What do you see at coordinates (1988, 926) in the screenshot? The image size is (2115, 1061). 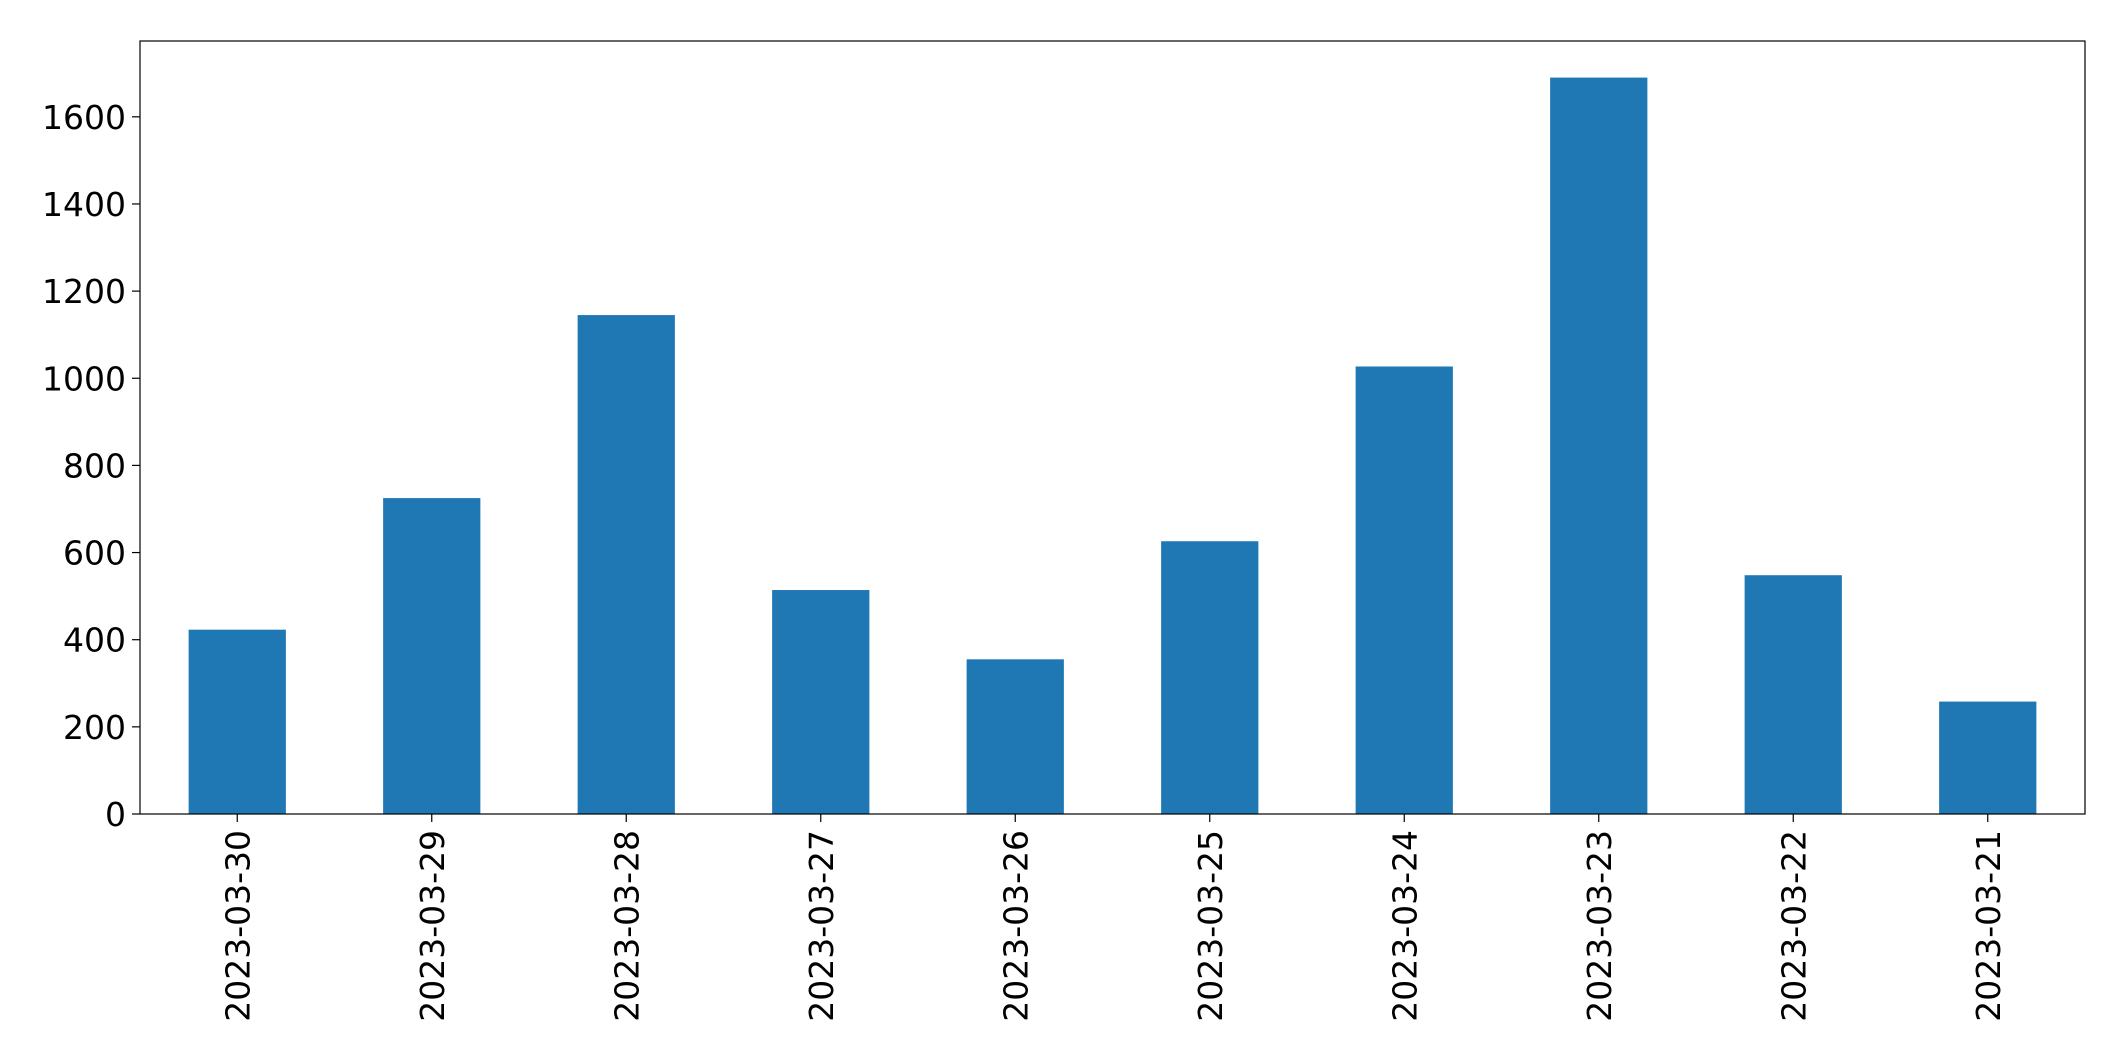 I see `x-tick-label: 2023-03-21` at bounding box center [1988, 926].